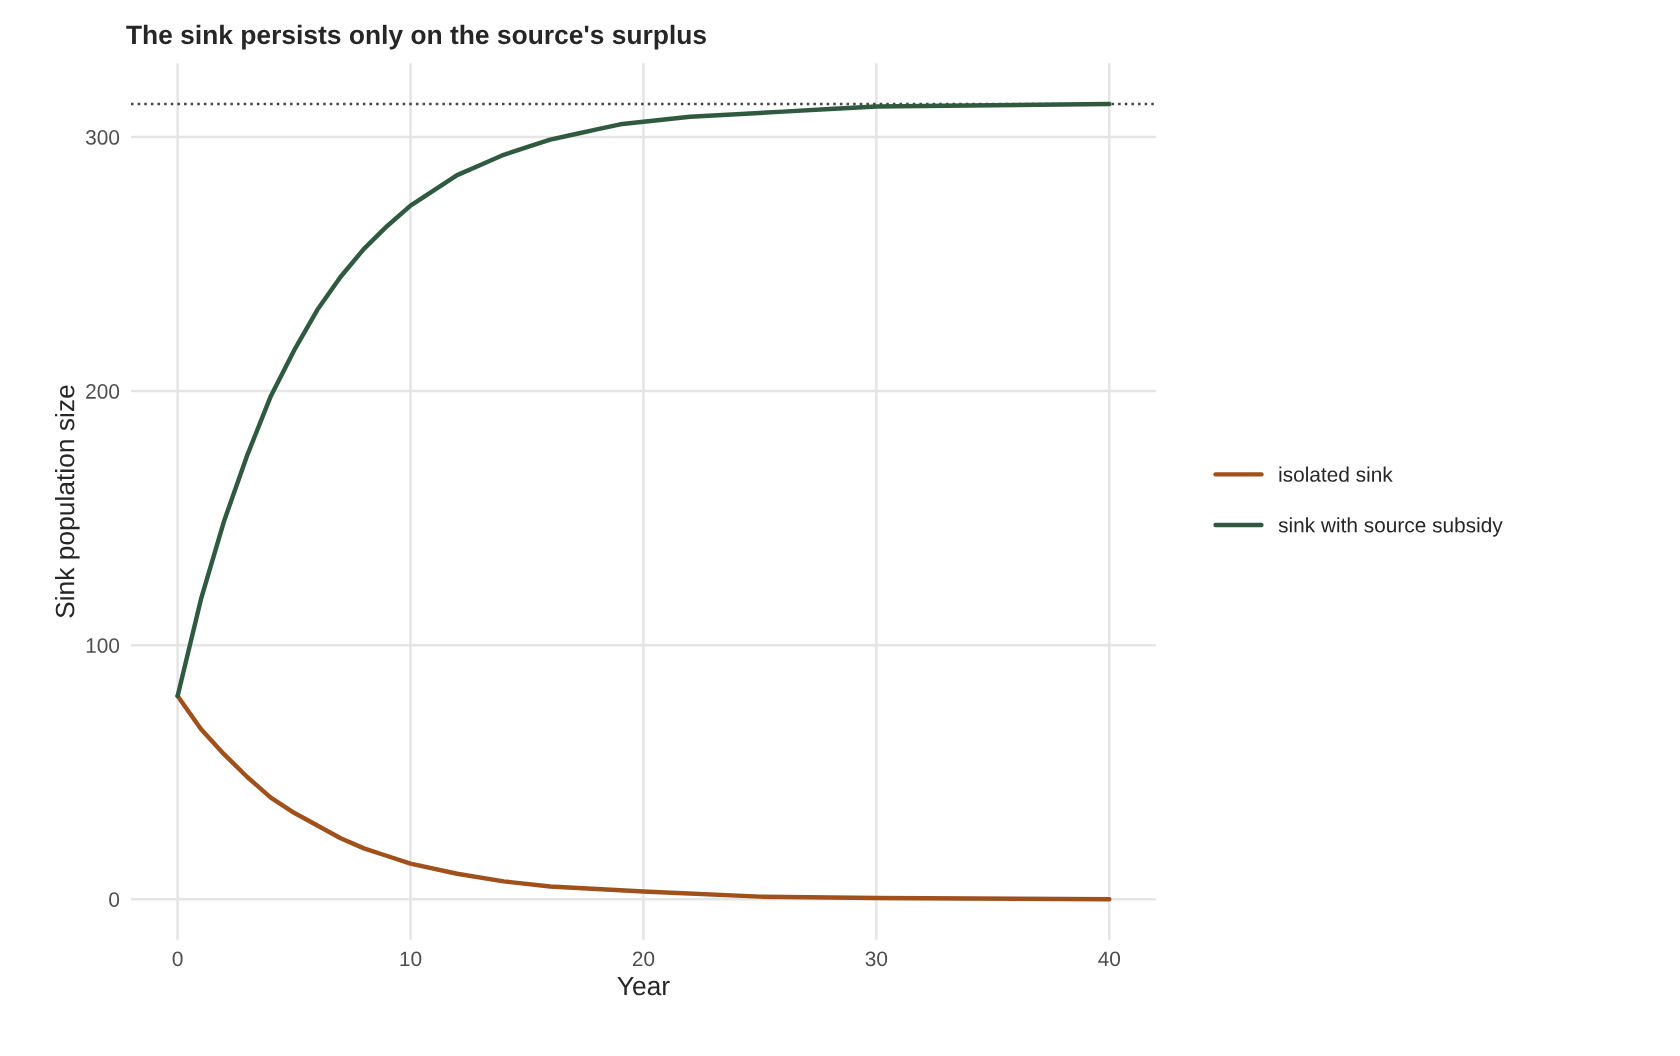 This screenshot has width=1680, height=1056. Describe the element at coordinates (643, 959) in the screenshot. I see `x-tick-label: 20` at that location.